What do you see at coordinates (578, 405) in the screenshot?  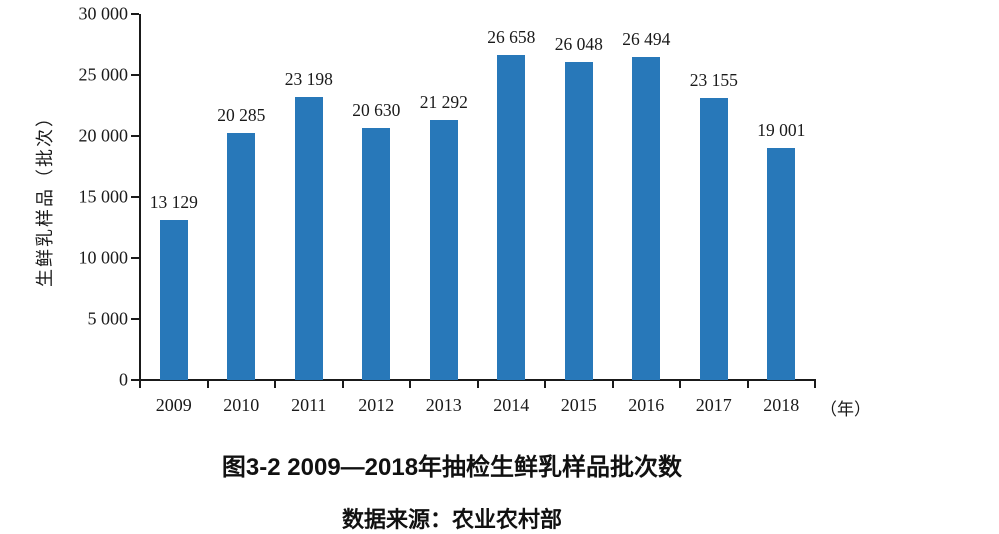 I see `x-axis-category-label: 2015` at bounding box center [578, 405].